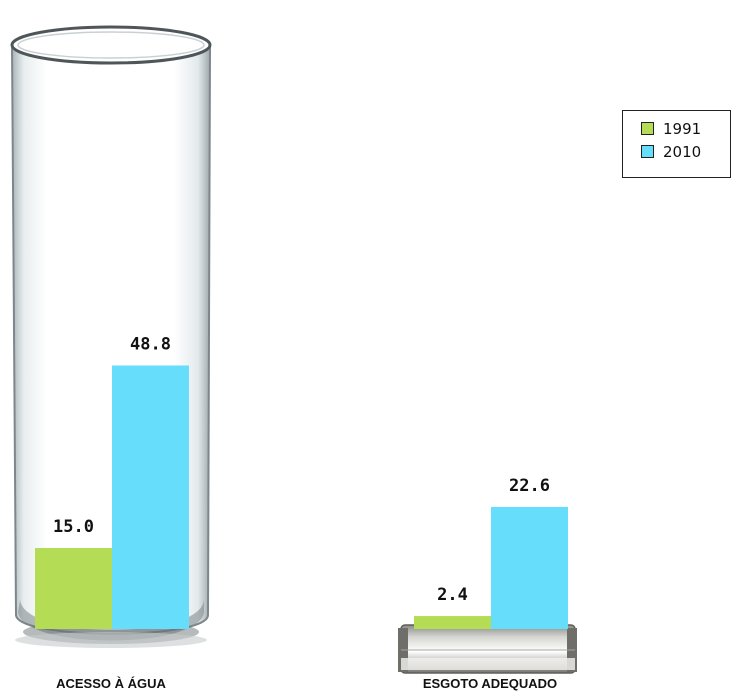  What do you see at coordinates (487, 649) in the screenshot?
I see `sewer-pipe-icon` at bounding box center [487, 649].